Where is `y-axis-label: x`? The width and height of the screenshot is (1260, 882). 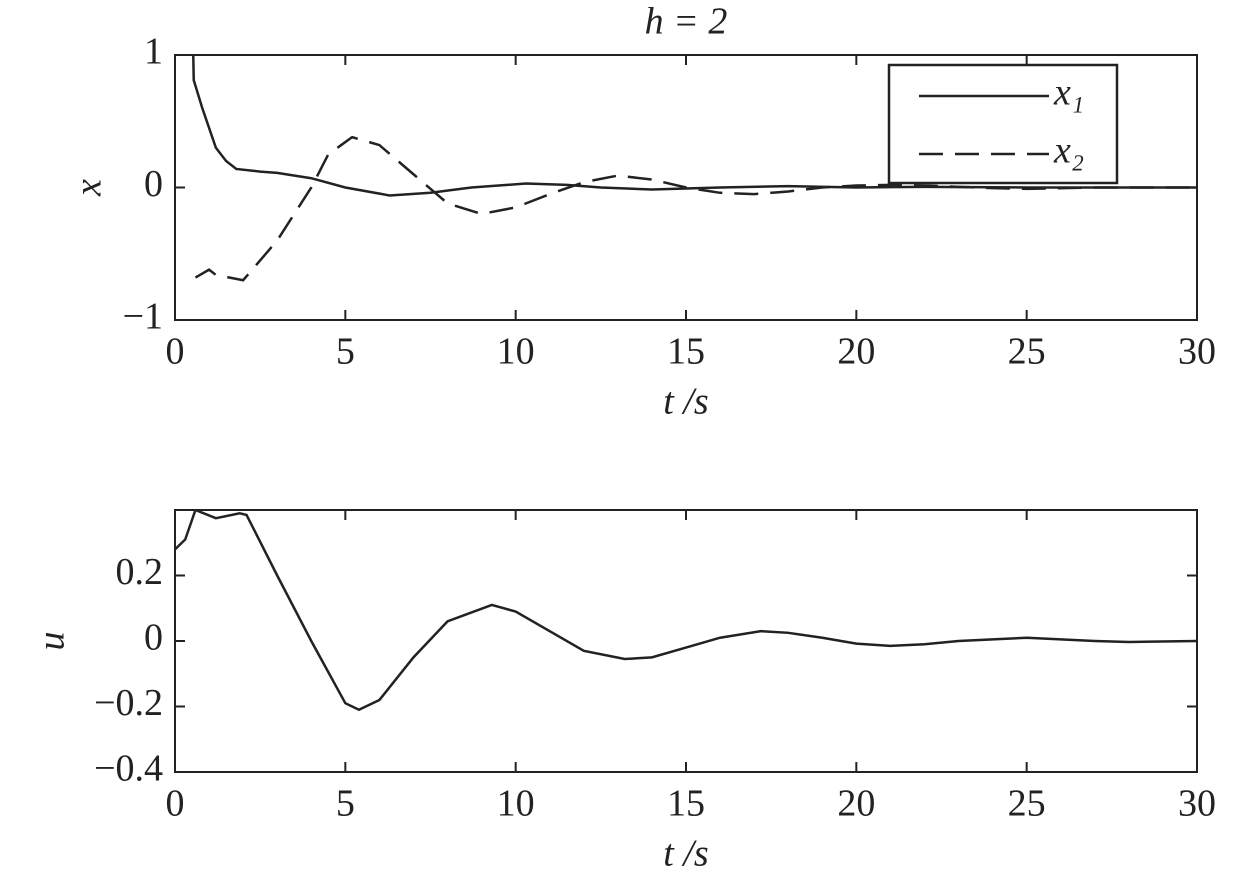
y-axis-label: x is located at coordinates (89, 188).